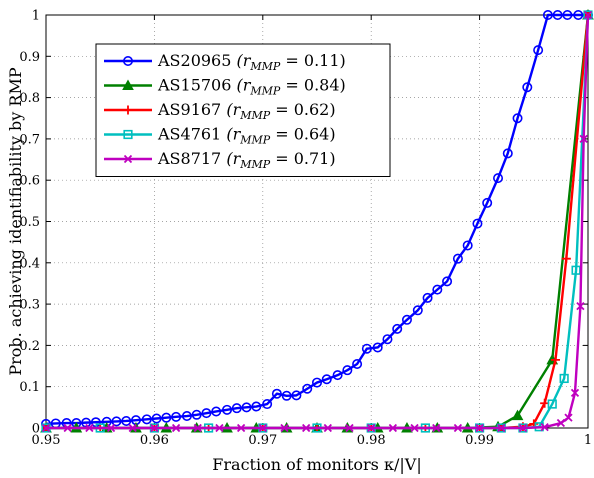 This screenshot has height=478, width=594. What do you see at coordinates (46, 440) in the screenshot?
I see `x-tick-label: 0.95` at bounding box center [46, 440].